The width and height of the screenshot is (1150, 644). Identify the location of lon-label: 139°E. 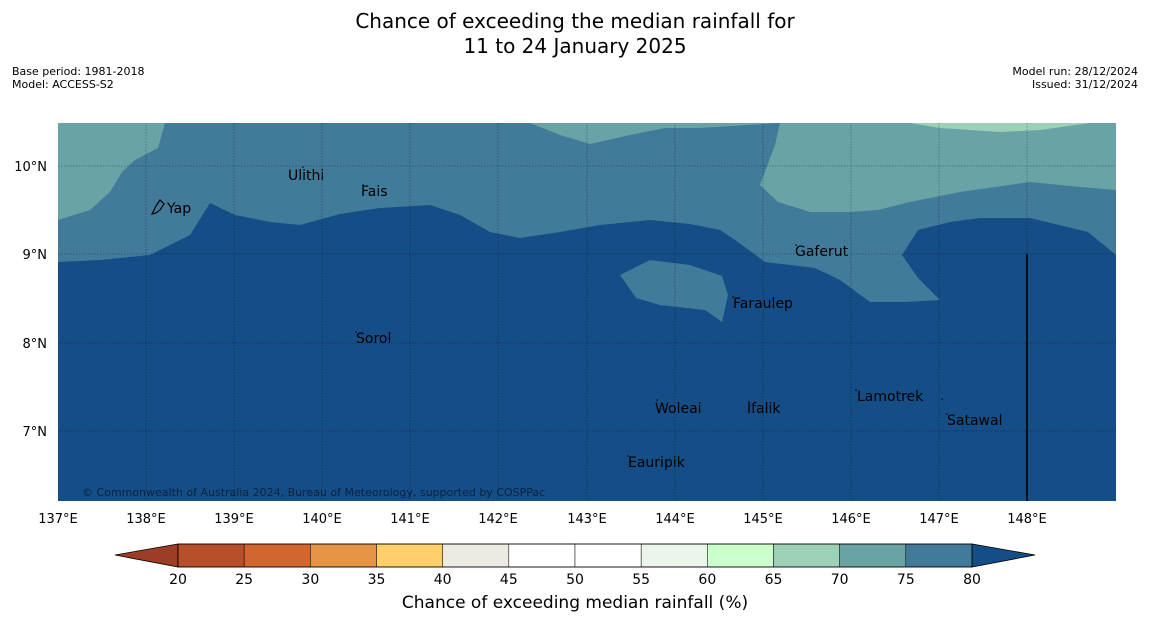
(234, 519).